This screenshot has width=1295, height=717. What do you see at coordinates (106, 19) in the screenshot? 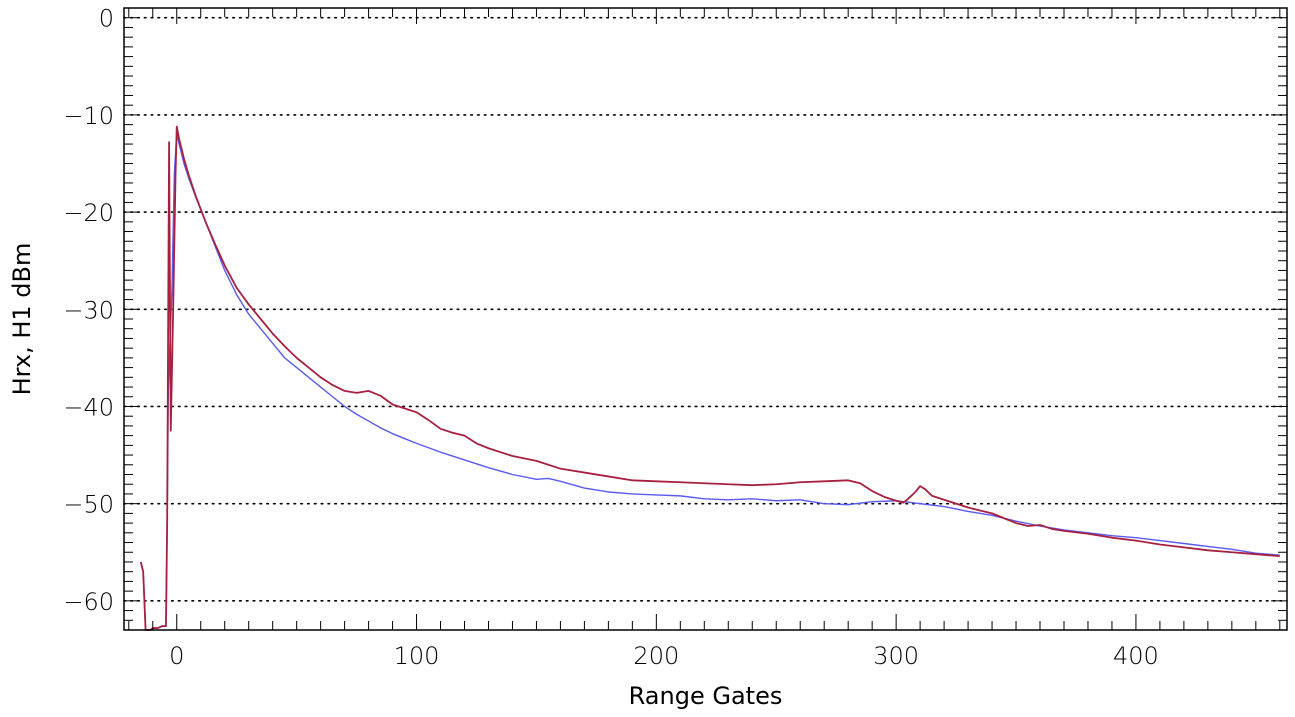
I see `y-tick-label: 0` at bounding box center [106, 19].